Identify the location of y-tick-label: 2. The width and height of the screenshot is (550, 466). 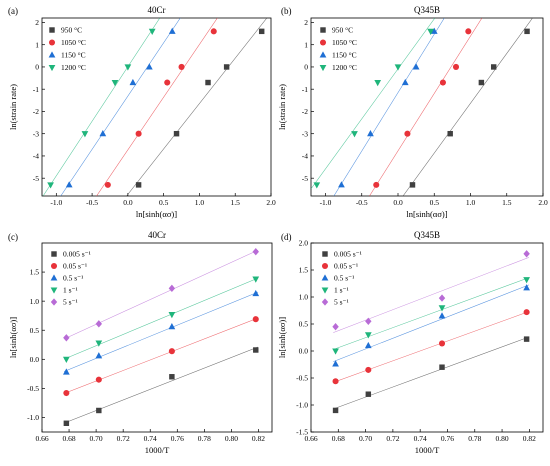
(306, 22).